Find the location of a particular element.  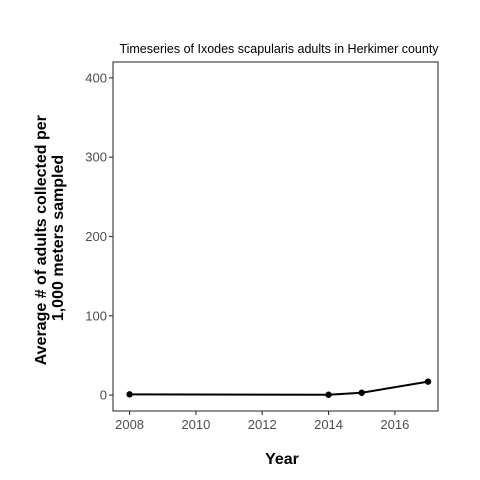

y-axis: 0 100 200 300 400 is located at coordinates (99, 236).